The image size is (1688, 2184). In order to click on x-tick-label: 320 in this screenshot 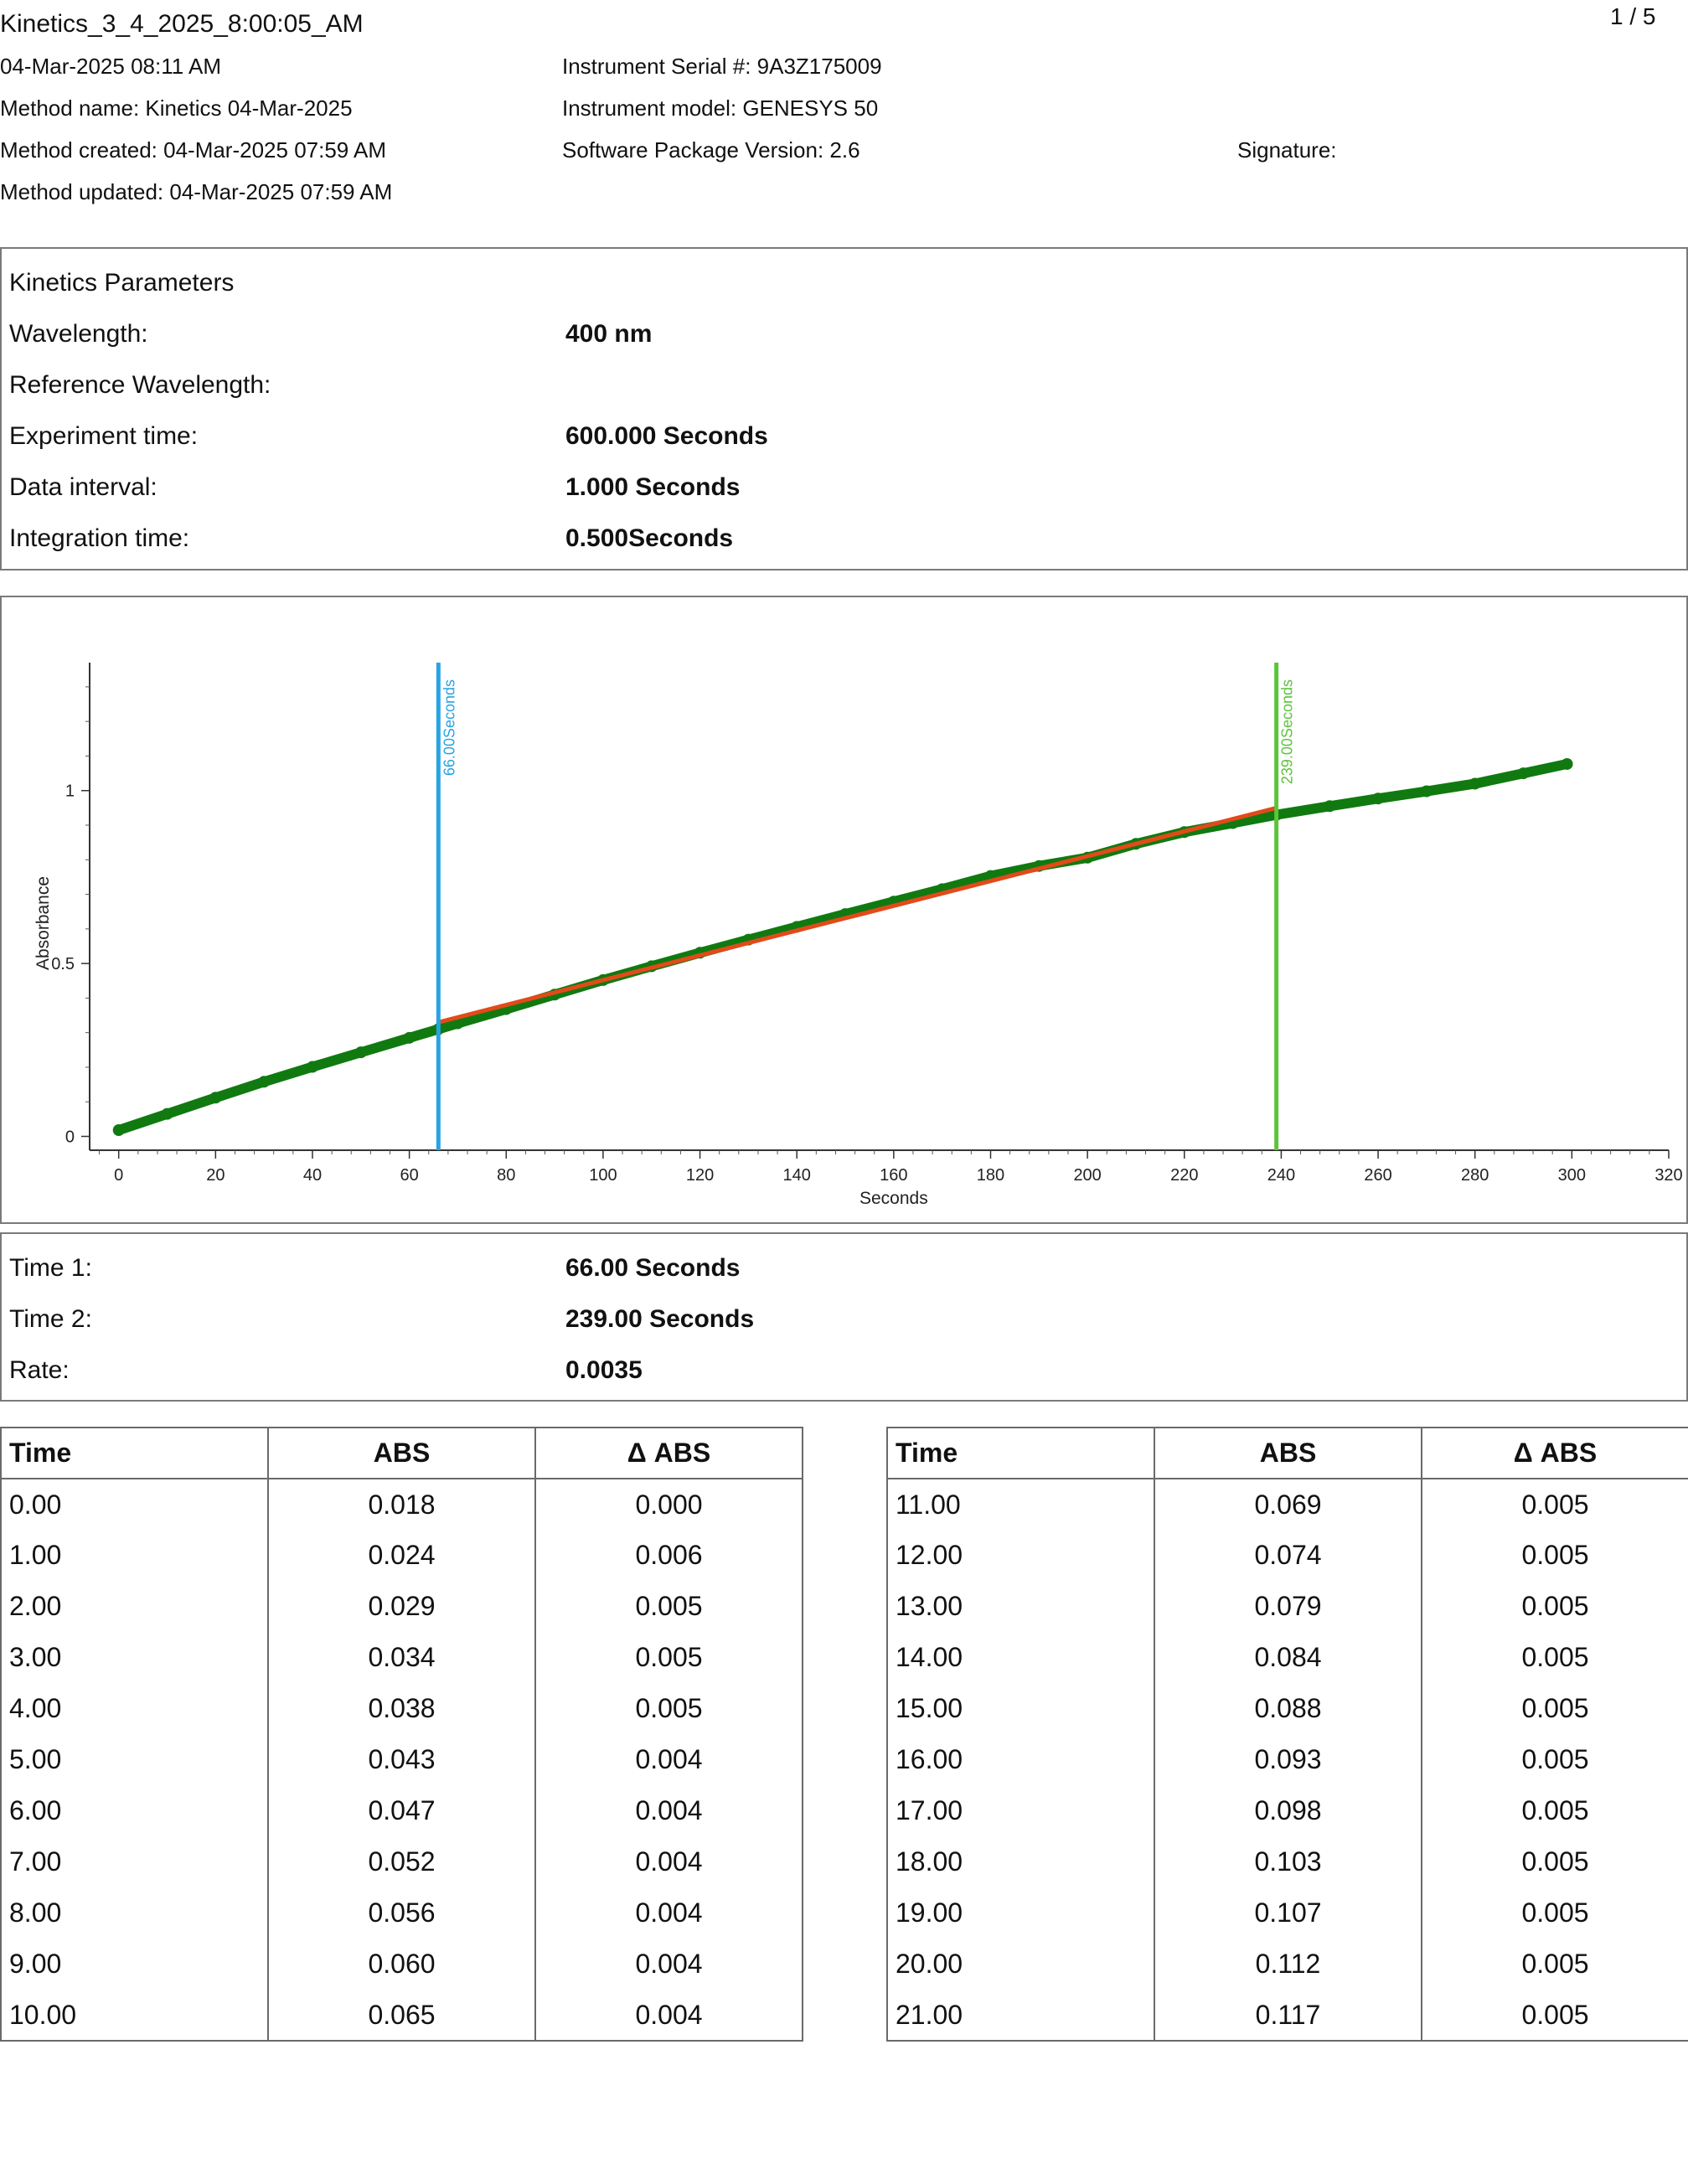, I will do `click(1668, 1175)`.